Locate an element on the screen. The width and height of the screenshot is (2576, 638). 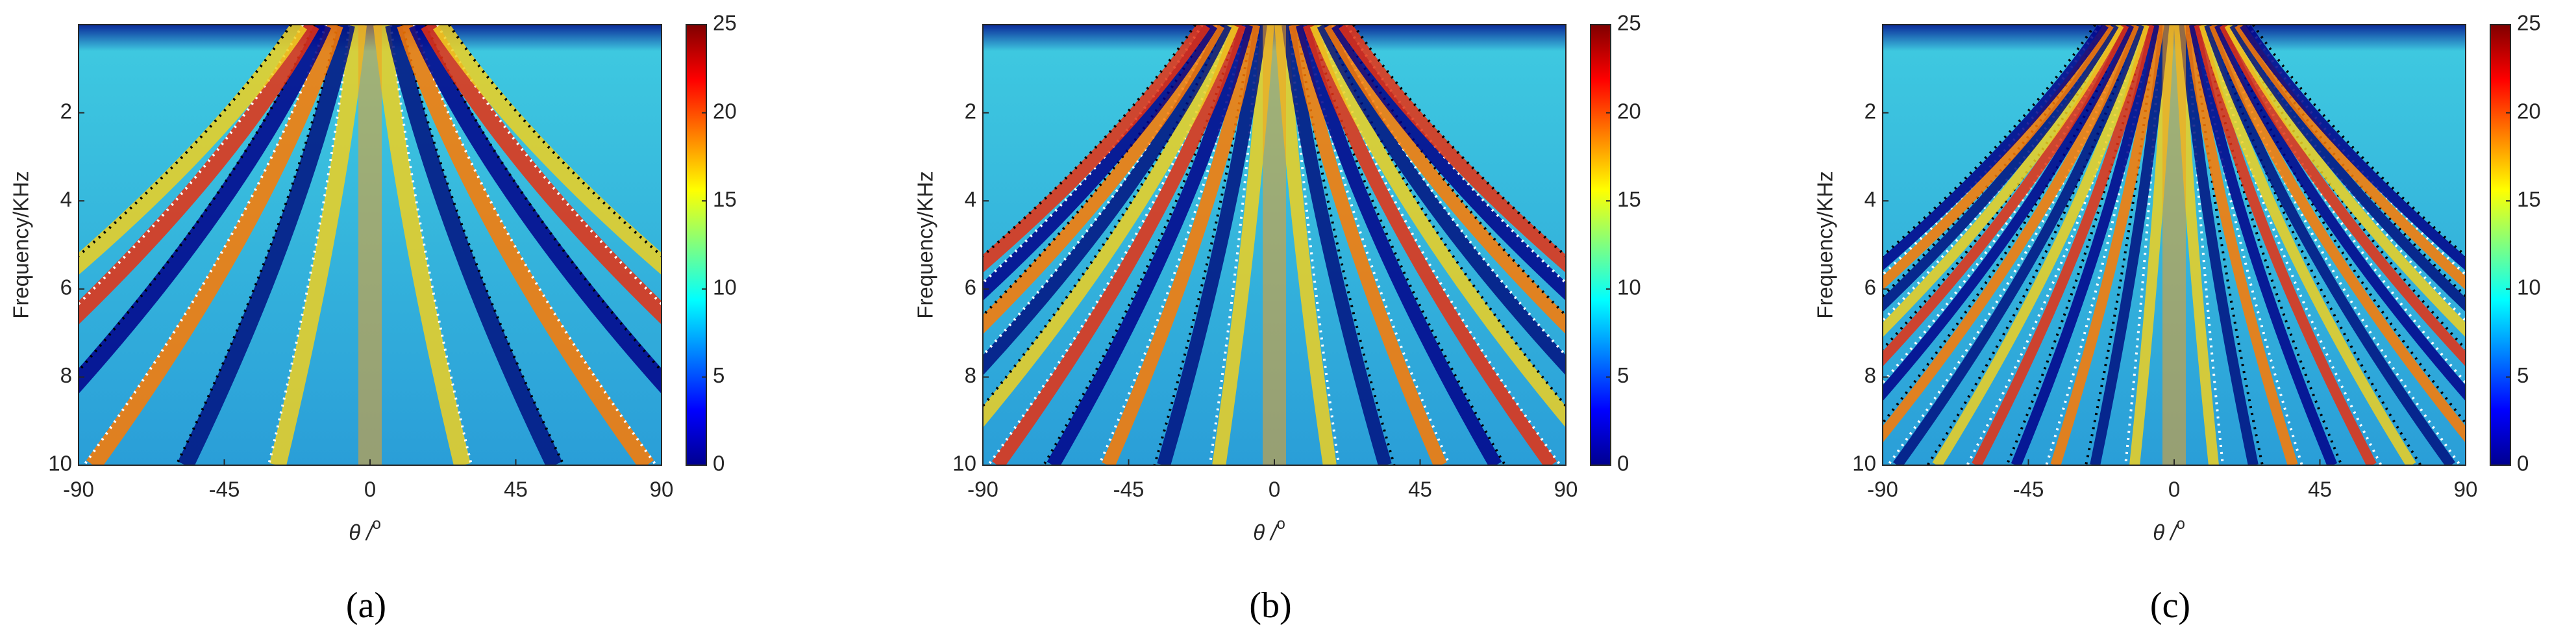
colorbar-tick-label: 0 is located at coordinates (718, 464).